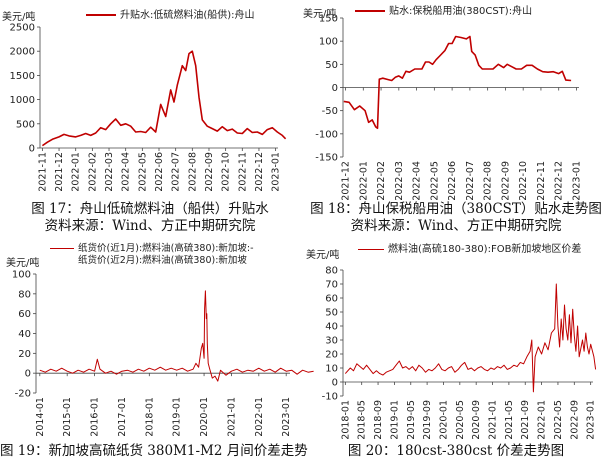 This screenshot has height=461, width=607. I want to click on x-tick-label: 2022-04, so click(417, 181).